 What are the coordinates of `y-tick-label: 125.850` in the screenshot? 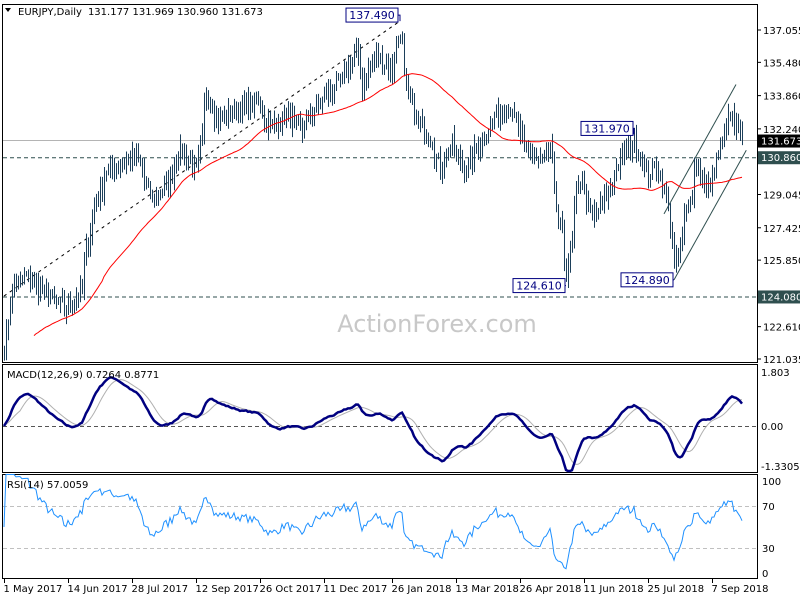 It's located at (781, 261).